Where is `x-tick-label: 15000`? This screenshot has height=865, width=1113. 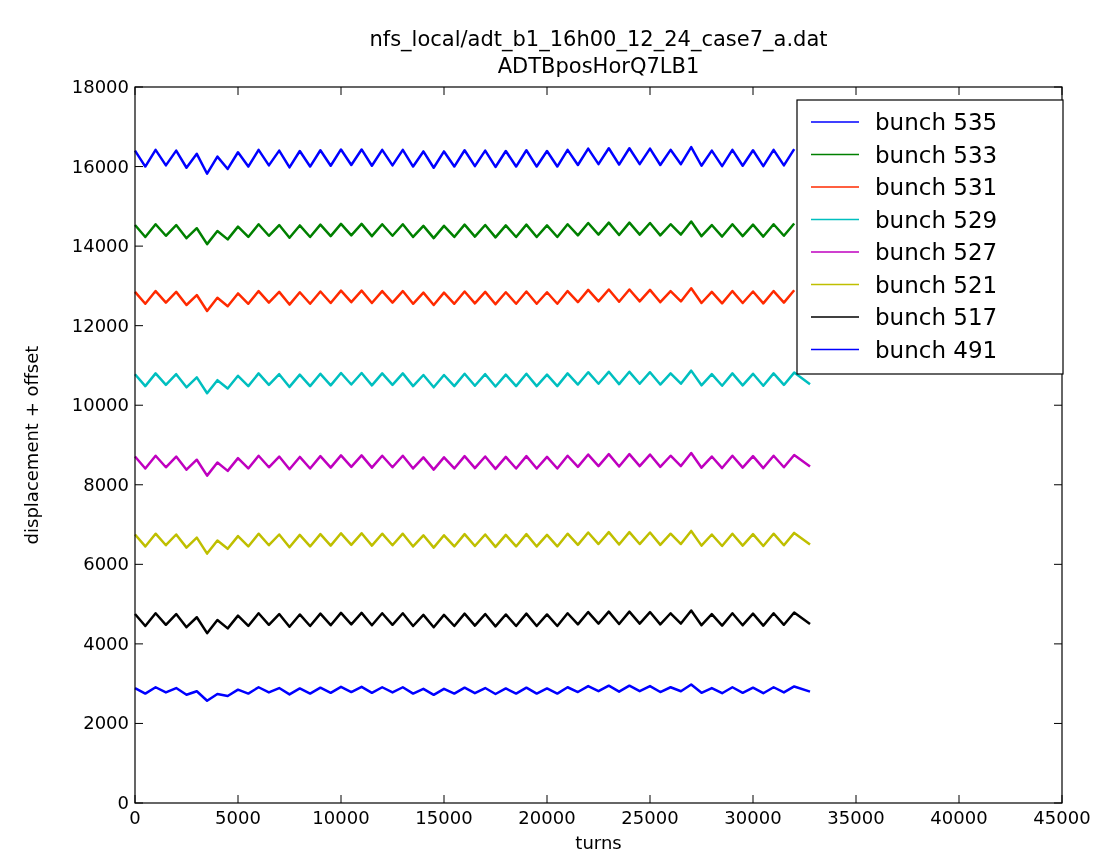 x-tick-label: 15000 is located at coordinates (444, 817).